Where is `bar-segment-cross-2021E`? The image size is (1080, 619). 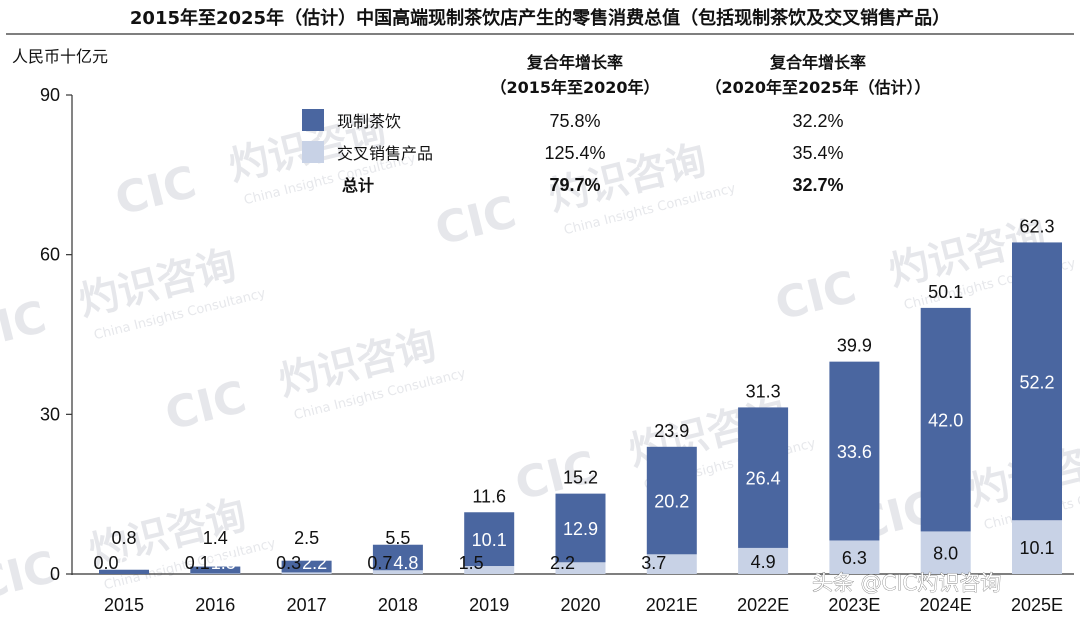
bar-segment-cross-2021E is located at coordinates (671, 564).